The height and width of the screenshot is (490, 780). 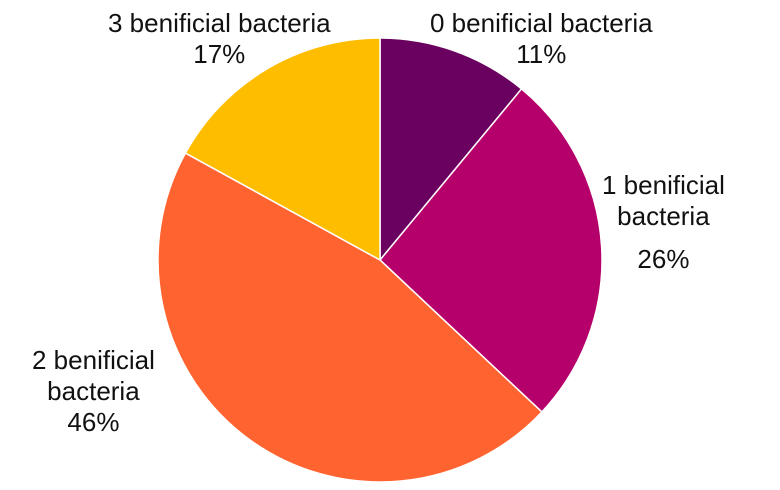 I want to click on slice-label-3-percent: 17%, so click(x=219, y=54).